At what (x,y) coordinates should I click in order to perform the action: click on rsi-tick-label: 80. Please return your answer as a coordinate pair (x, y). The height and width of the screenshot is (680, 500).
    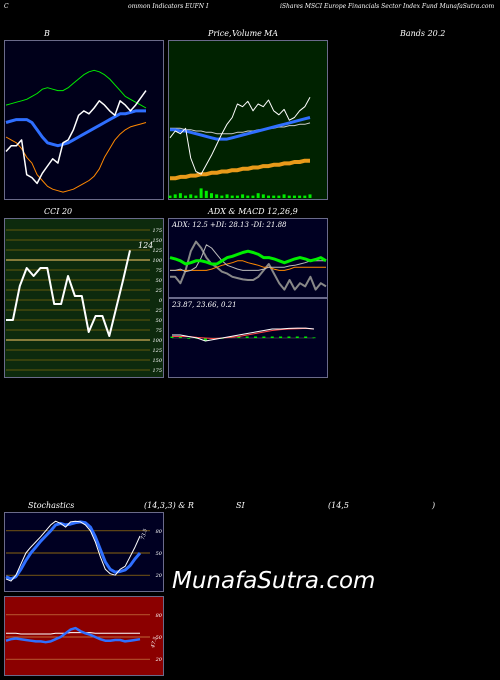
    Looking at the image, I should click on (159, 616).